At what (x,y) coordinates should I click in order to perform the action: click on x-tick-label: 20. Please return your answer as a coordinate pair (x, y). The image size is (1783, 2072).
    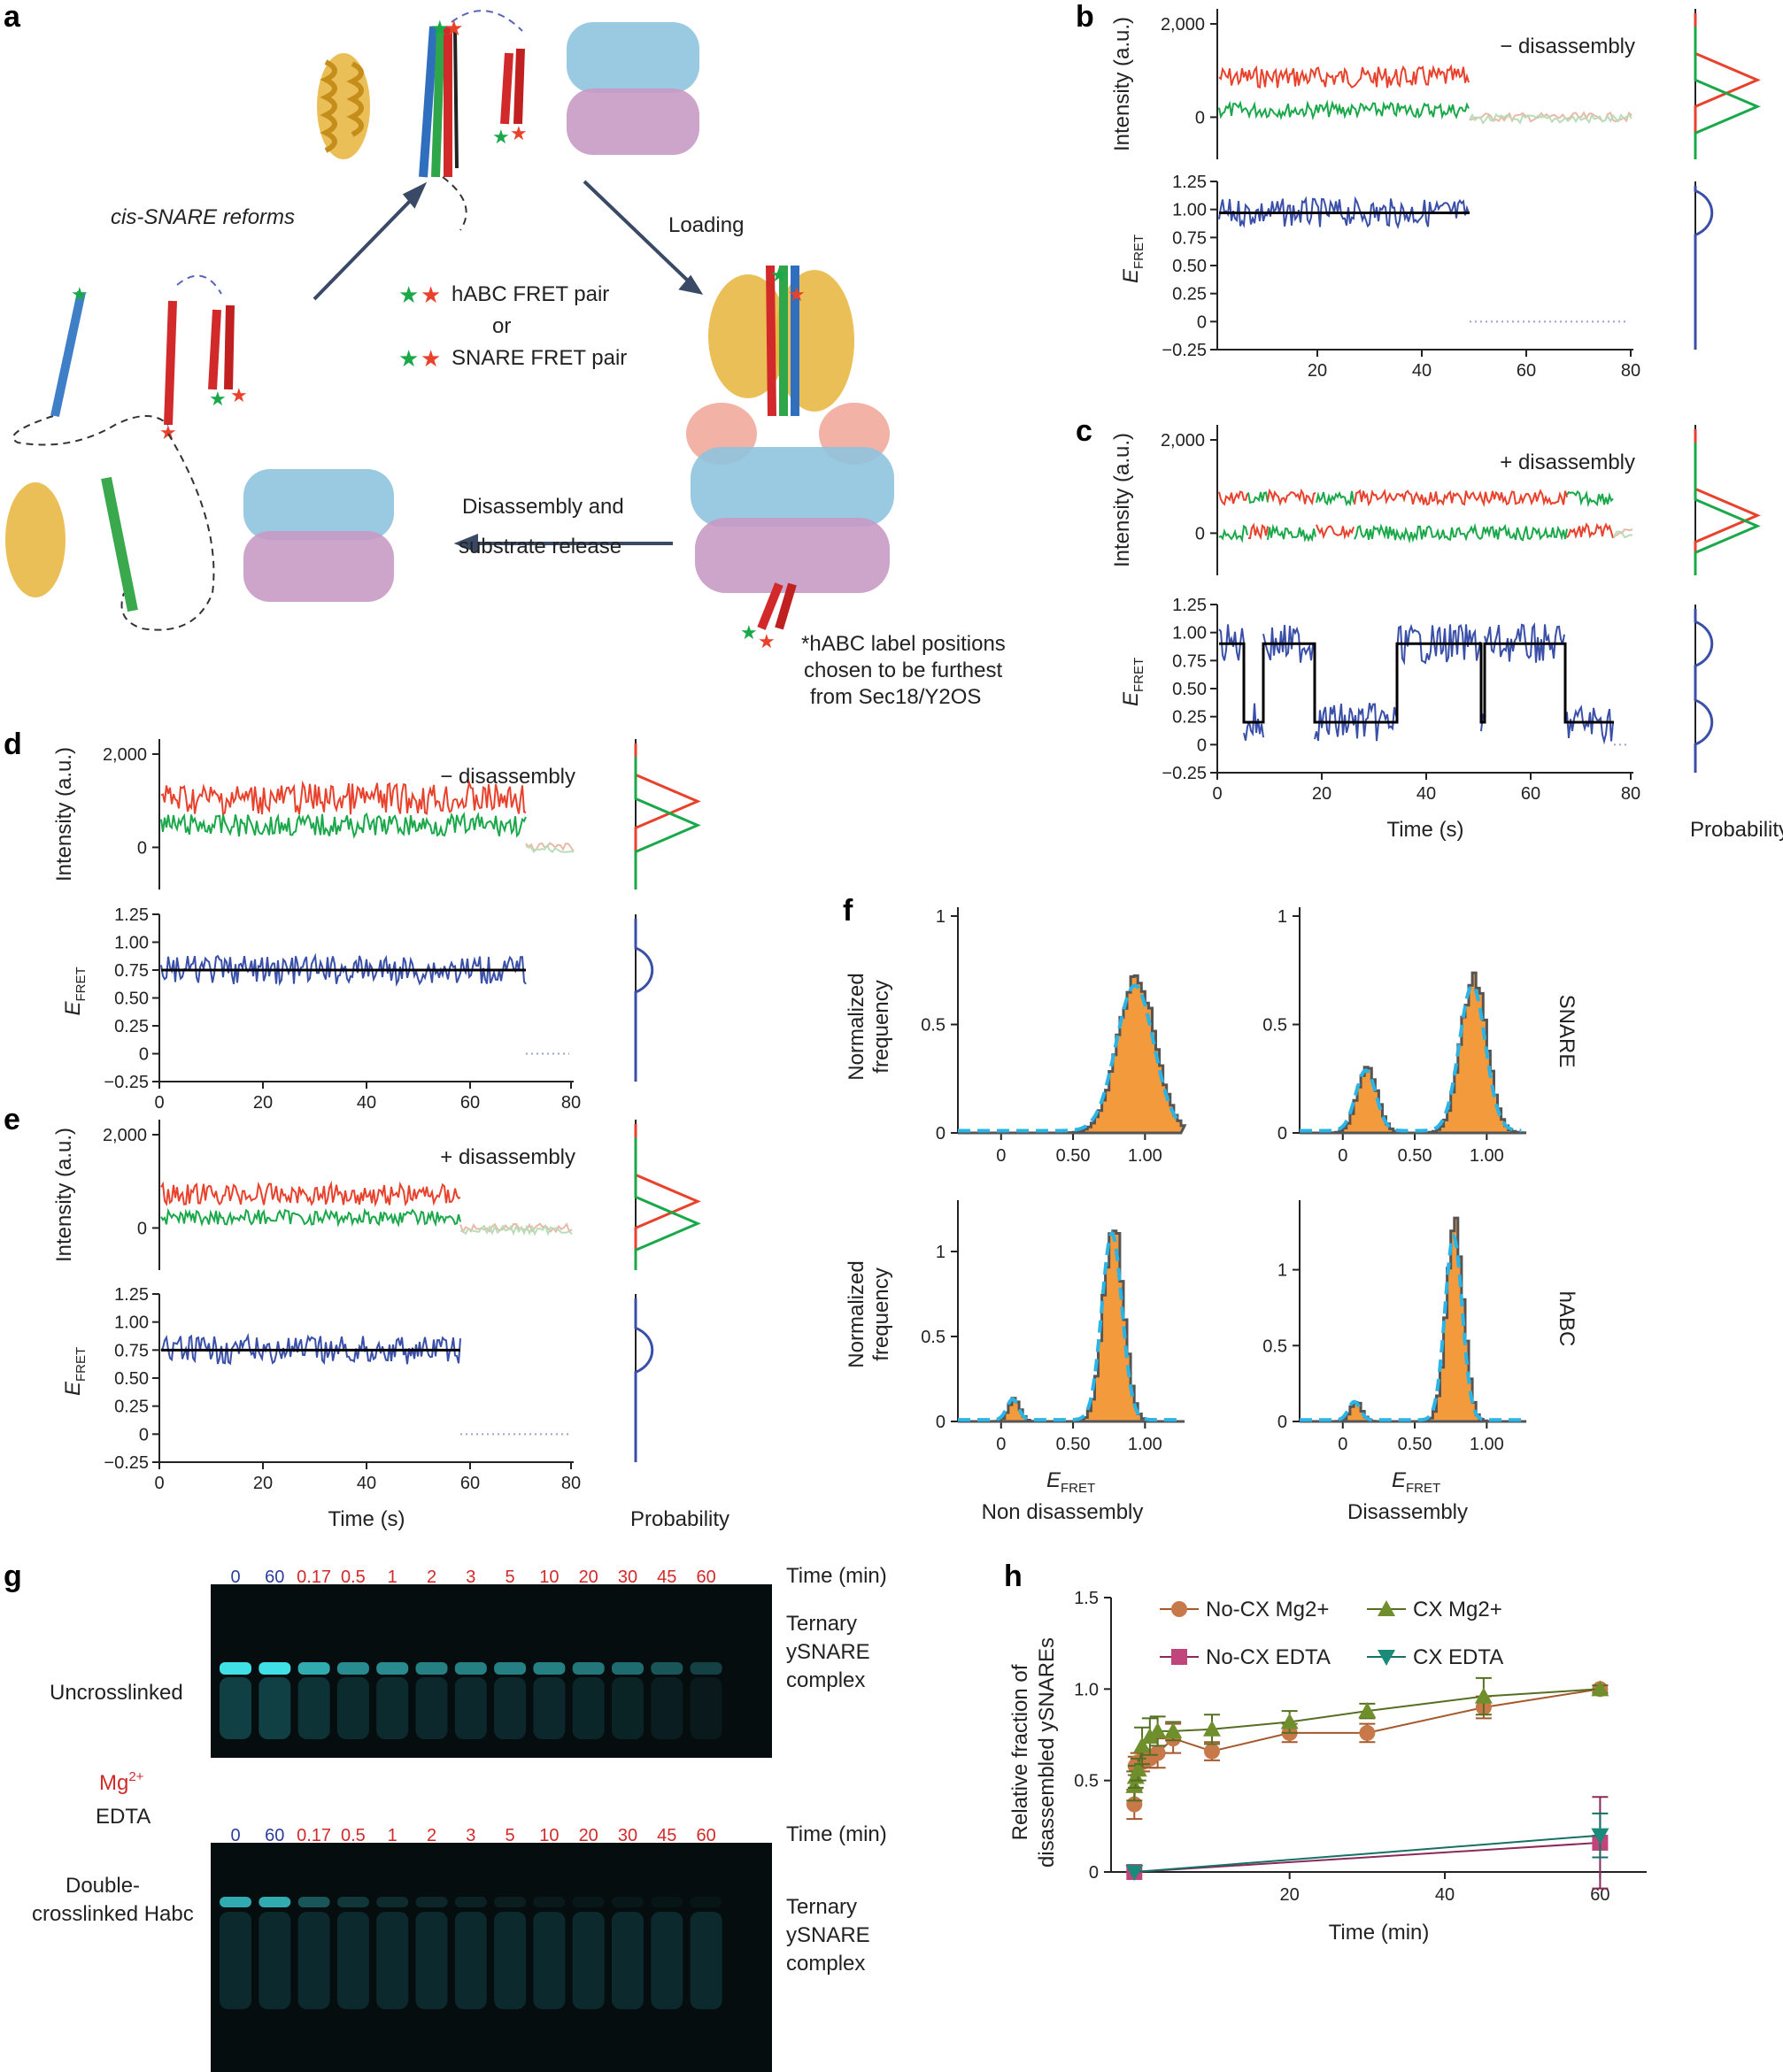
    Looking at the image, I should click on (263, 1103).